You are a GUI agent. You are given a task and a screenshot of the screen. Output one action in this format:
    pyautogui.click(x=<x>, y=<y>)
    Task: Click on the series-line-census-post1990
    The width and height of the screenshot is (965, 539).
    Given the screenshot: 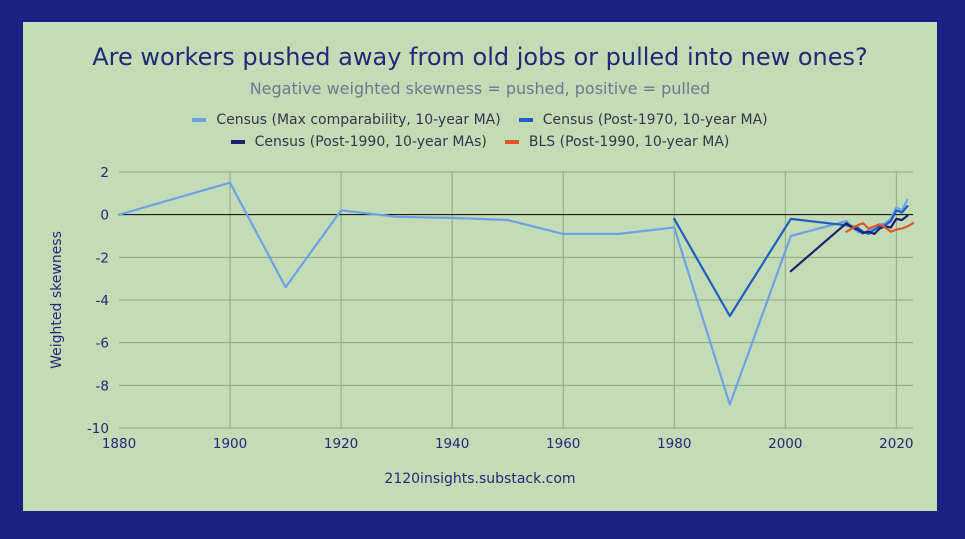 What is the action you would take?
    pyautogui.click(x=849, y=243)
    